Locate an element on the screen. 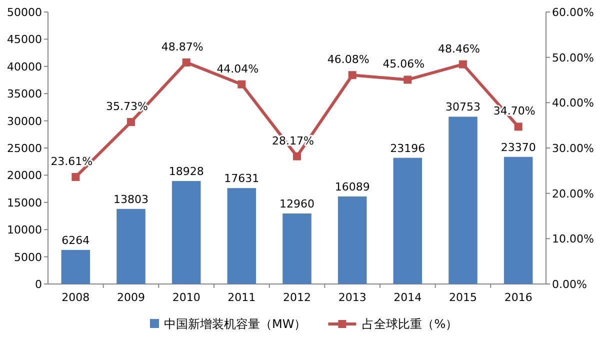 The height and width of the screenshot is (342, 600). data-label: 30753 is located at coordinates (463, 107).